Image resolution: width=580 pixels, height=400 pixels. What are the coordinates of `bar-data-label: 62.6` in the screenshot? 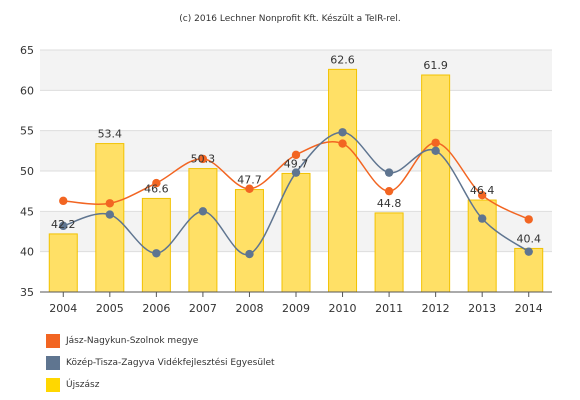 It's located at (342, 59).